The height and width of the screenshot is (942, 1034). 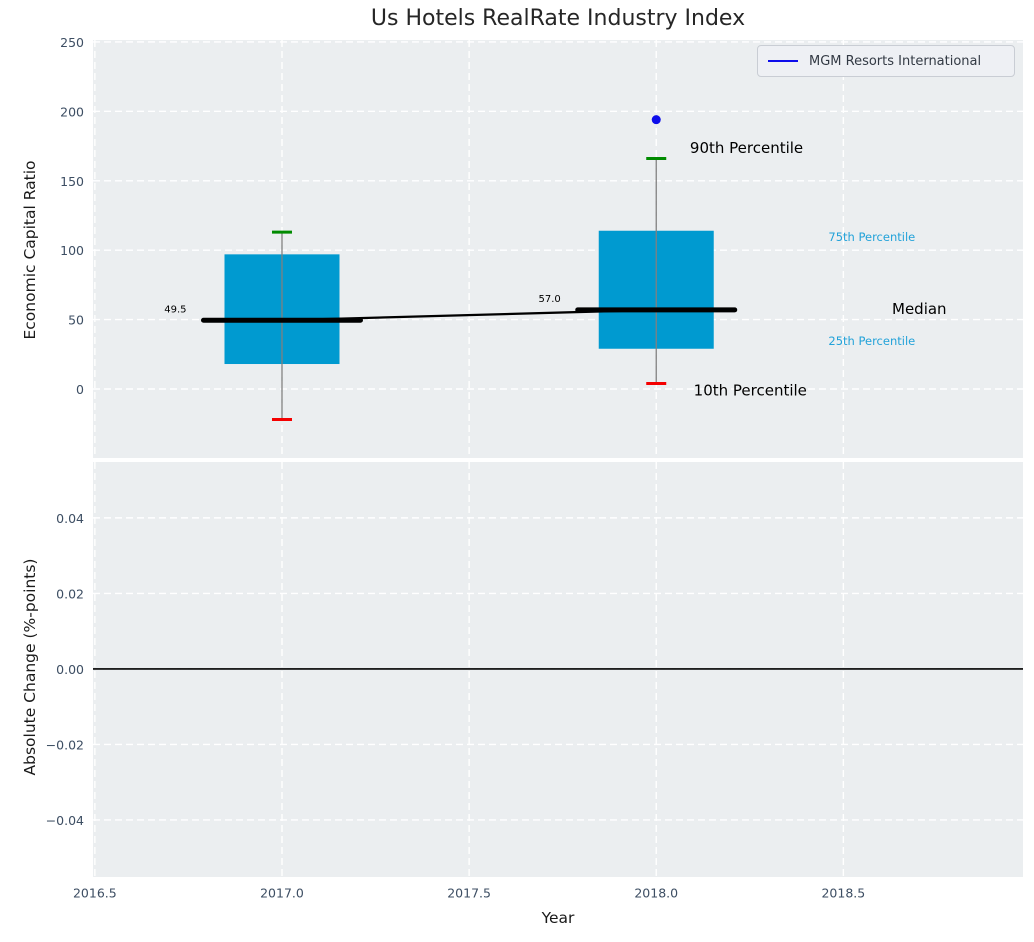 I want to click on legend-line-sample, so click(x=783, y=61).